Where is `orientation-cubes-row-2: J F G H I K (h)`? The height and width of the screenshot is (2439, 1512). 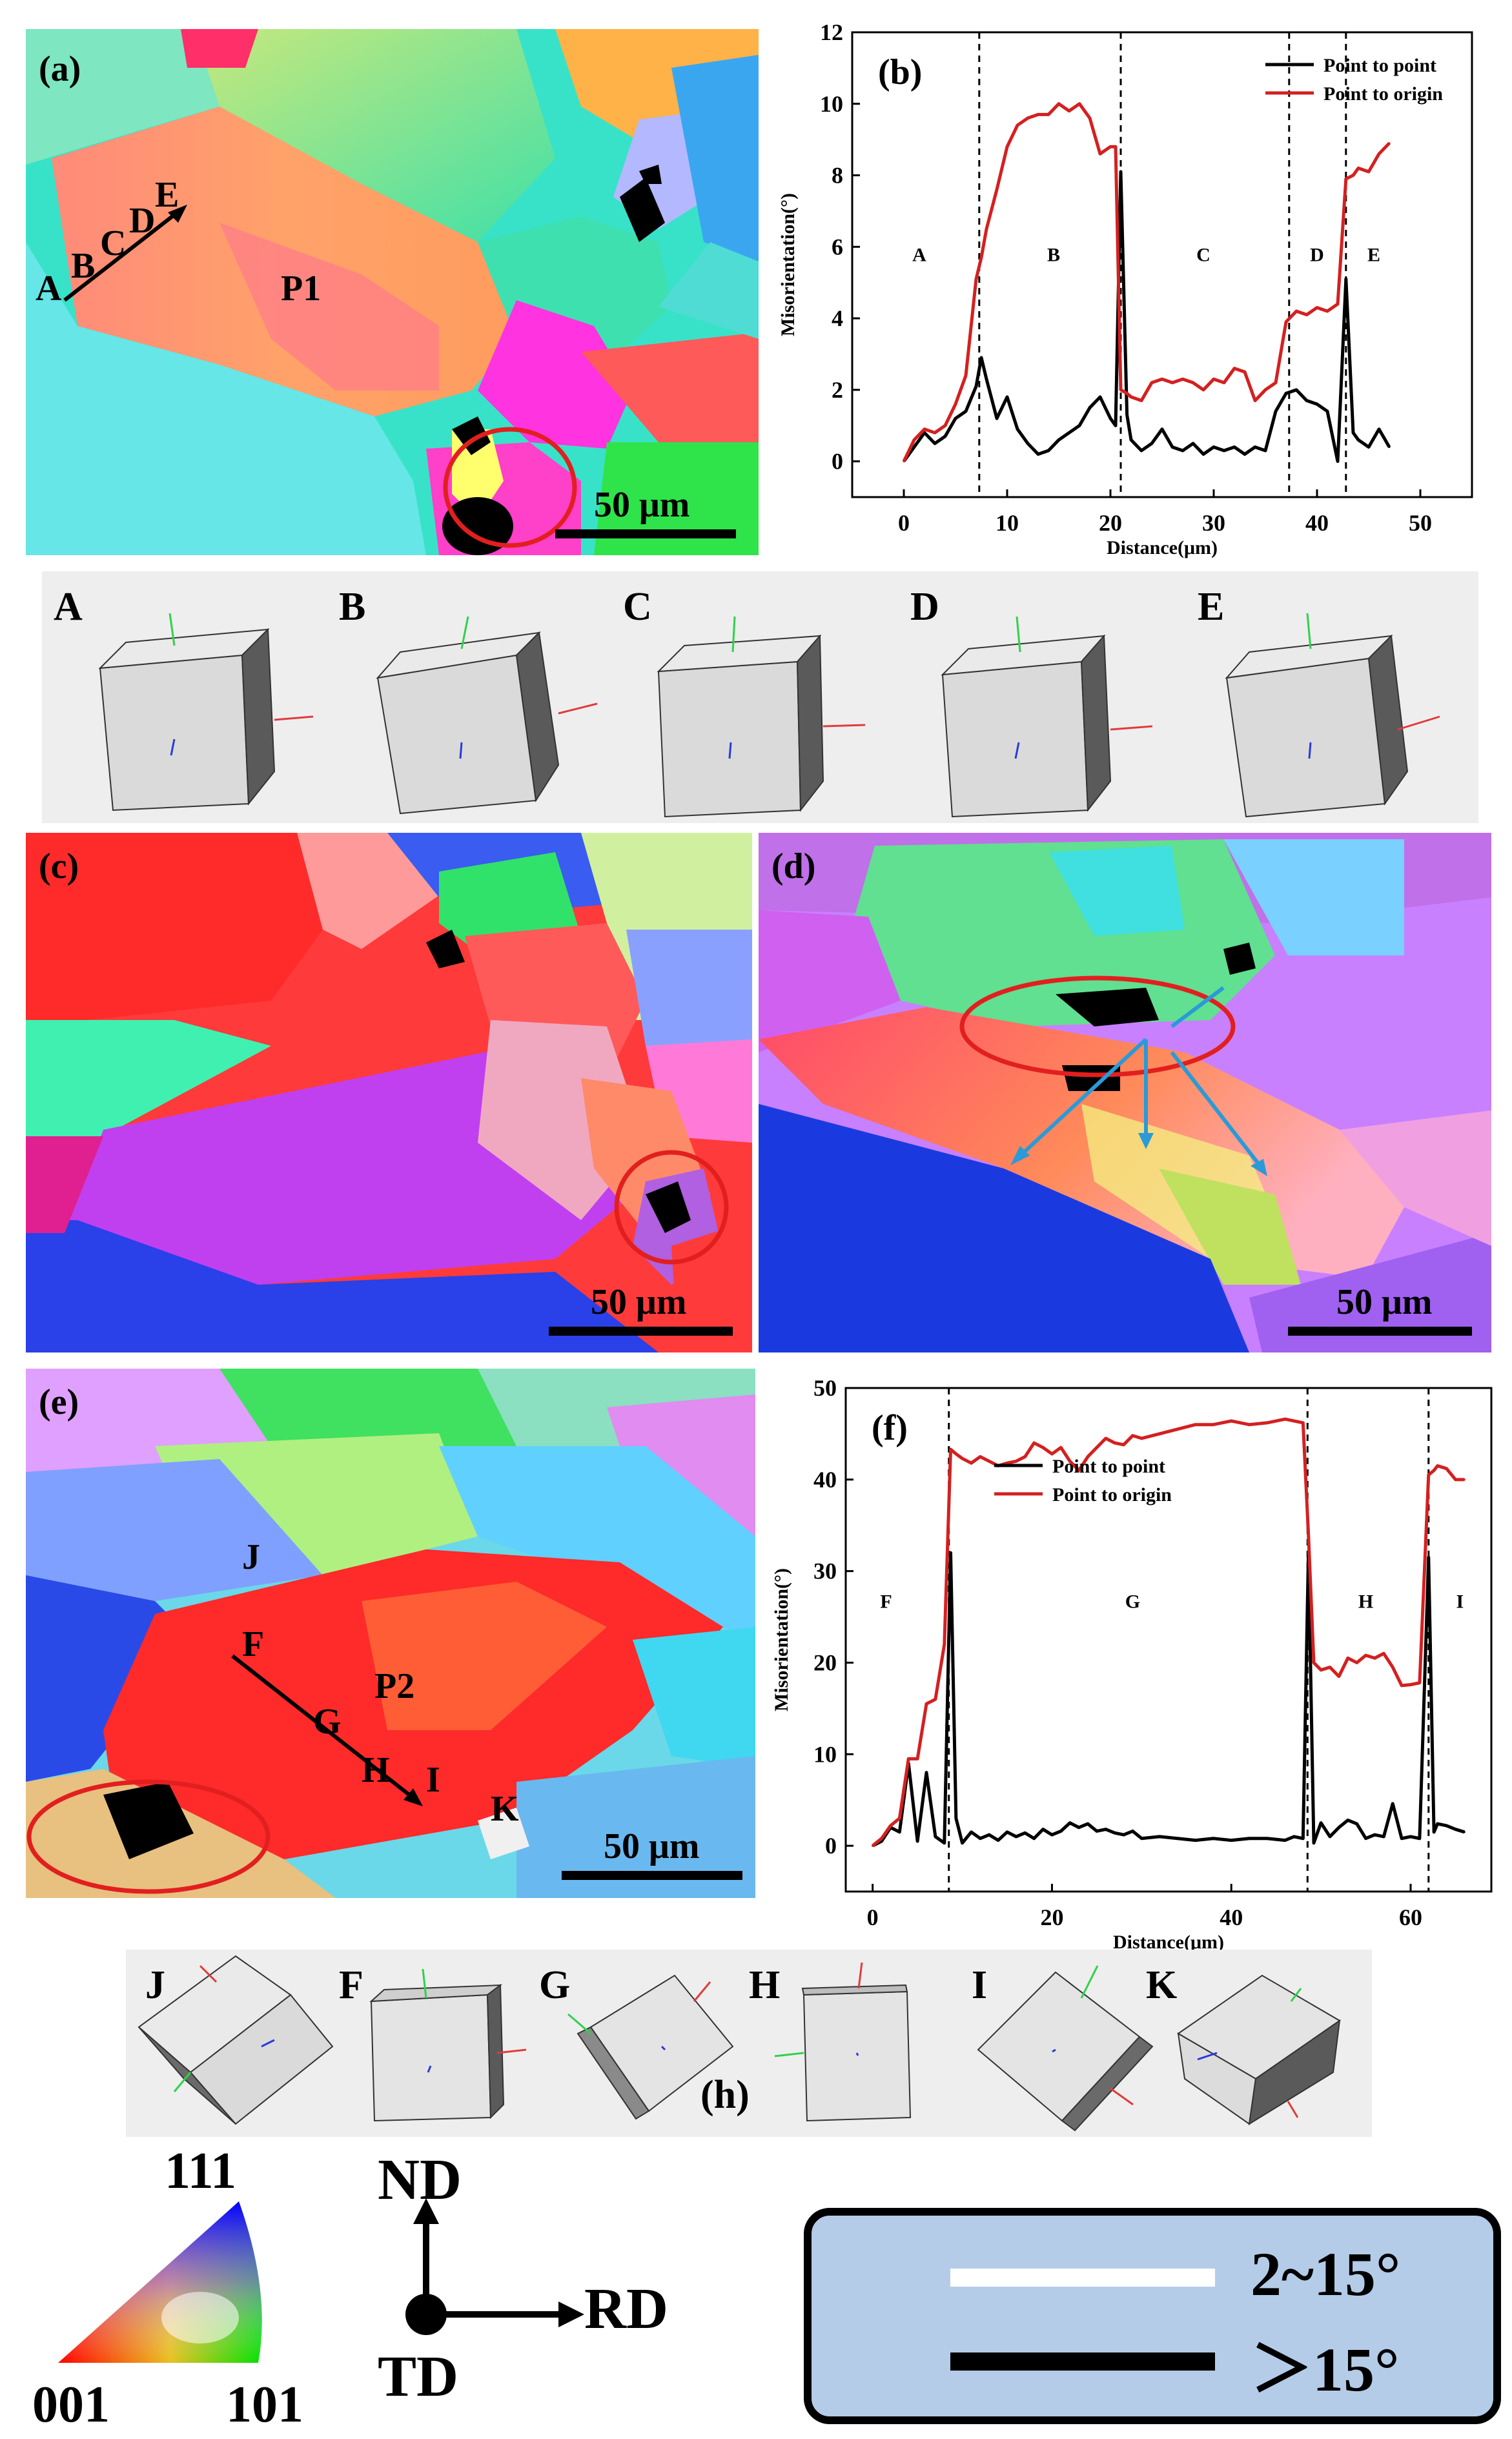 orientation-cubes-row-2: J F G H I K (h) is located at coordinates (749, 2043).